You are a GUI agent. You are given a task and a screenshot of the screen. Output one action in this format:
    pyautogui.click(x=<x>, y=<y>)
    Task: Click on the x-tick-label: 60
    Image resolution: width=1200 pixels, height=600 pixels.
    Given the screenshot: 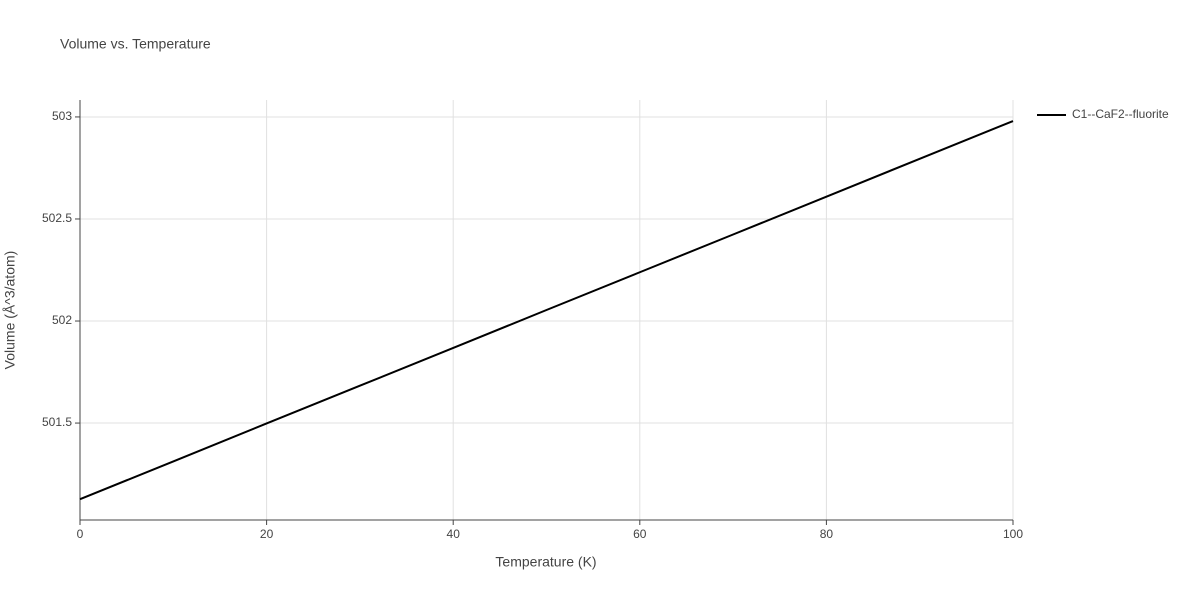 What is the action you would take?
    pyautogui.click(x=640, y=534)
    